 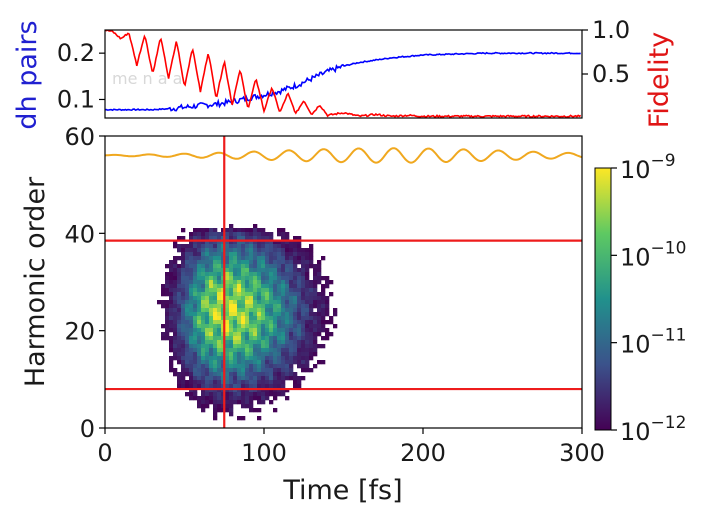 What do you see at coordinates (653, 342) in the screenshot?
I see `colorbar-tick-label: 10−11` at bounding box center [653, 342].